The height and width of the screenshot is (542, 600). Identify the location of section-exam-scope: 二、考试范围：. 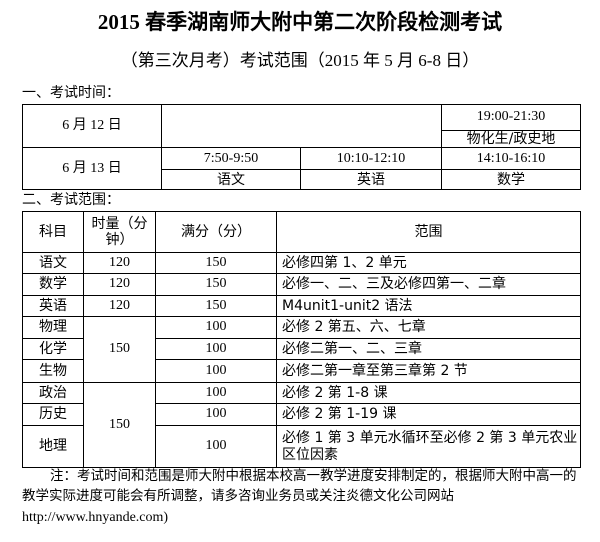
(71, 200).